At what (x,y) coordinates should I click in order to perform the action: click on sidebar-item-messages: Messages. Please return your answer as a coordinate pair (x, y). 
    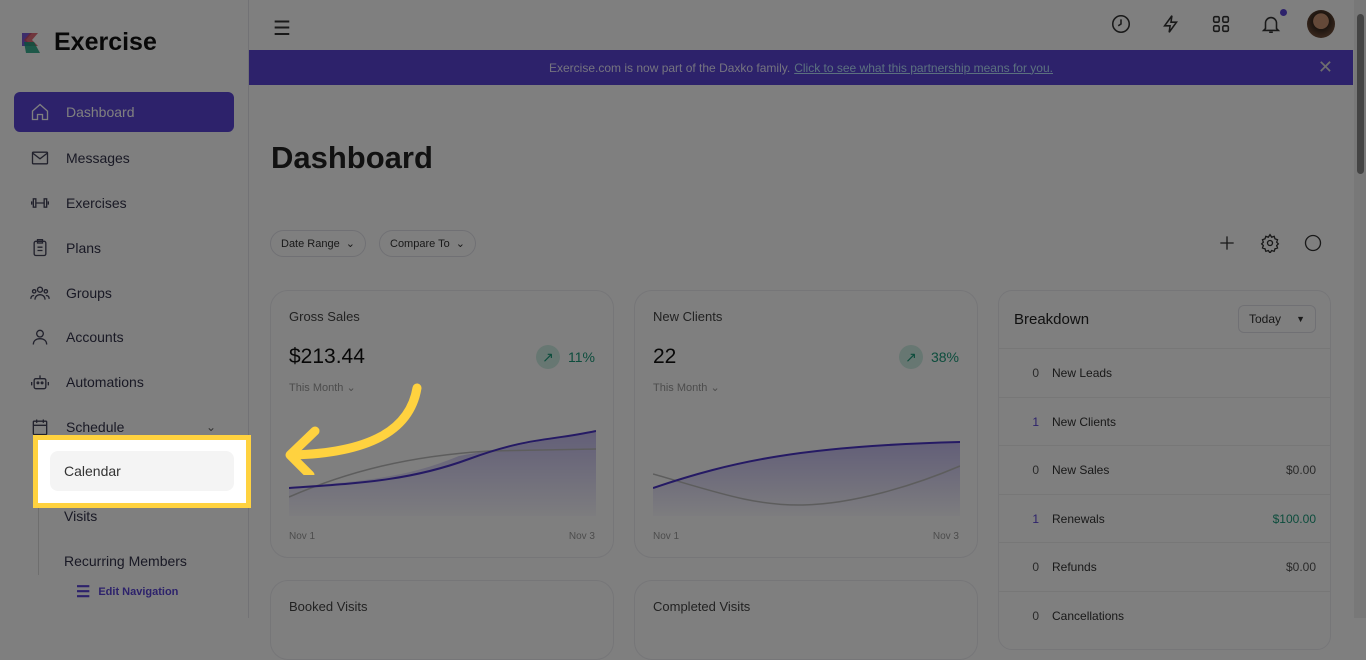
    Looking at the image, I should click on (124, 158).